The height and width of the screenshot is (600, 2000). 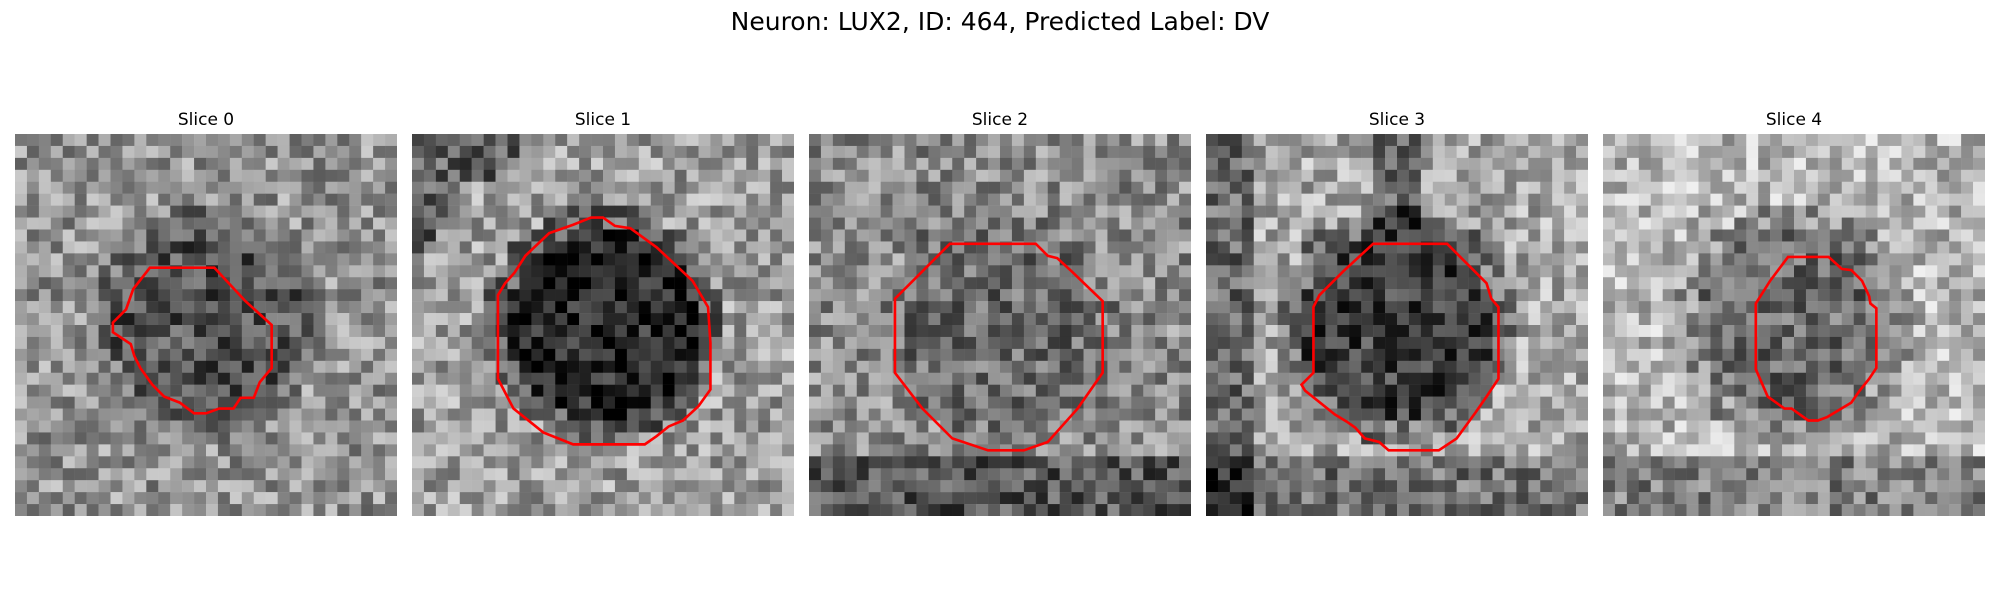 I want to click on slice-title: Slice 3, so click(x=1397, y=120).